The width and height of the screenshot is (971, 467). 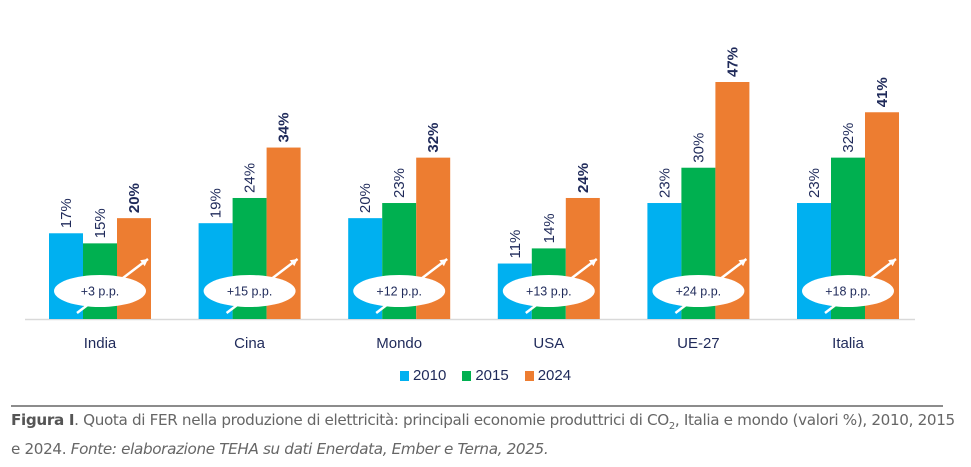 What do you see at coordinates (399, 343) in the screenshot?
I see `category-label-mondo: Mondo` at bounding box center [399, 343].